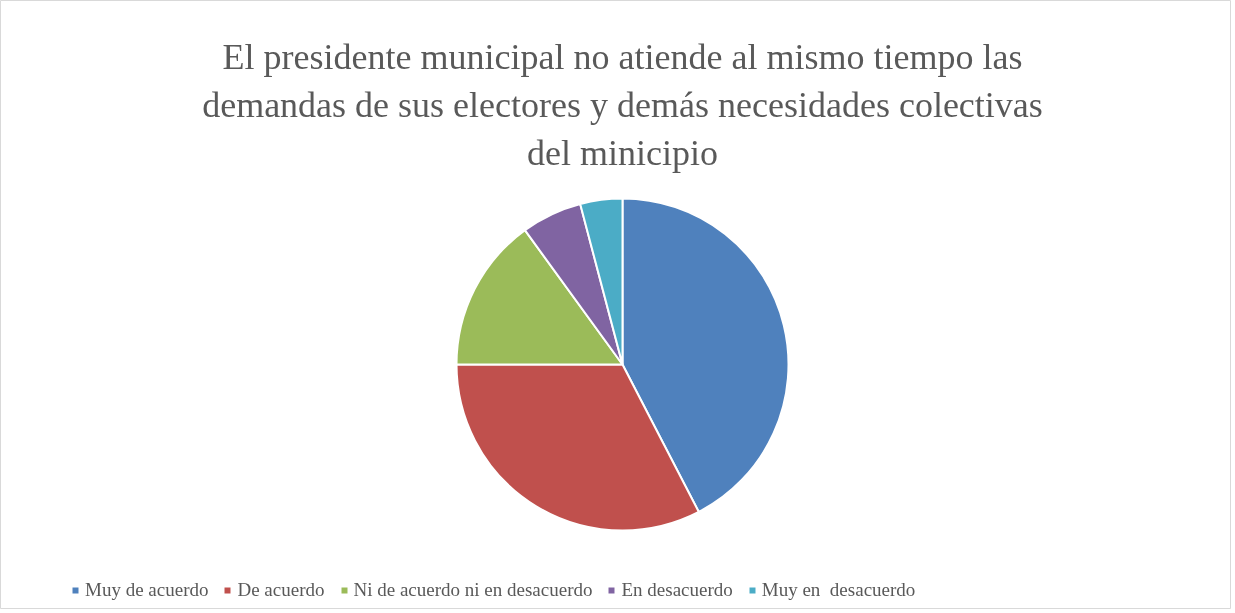 Image resolution: width=1235 pixels, height=613 pixels. I want to click on legend-label: Ni de acuerdo ni en desacuerdo, so click(473, 590).